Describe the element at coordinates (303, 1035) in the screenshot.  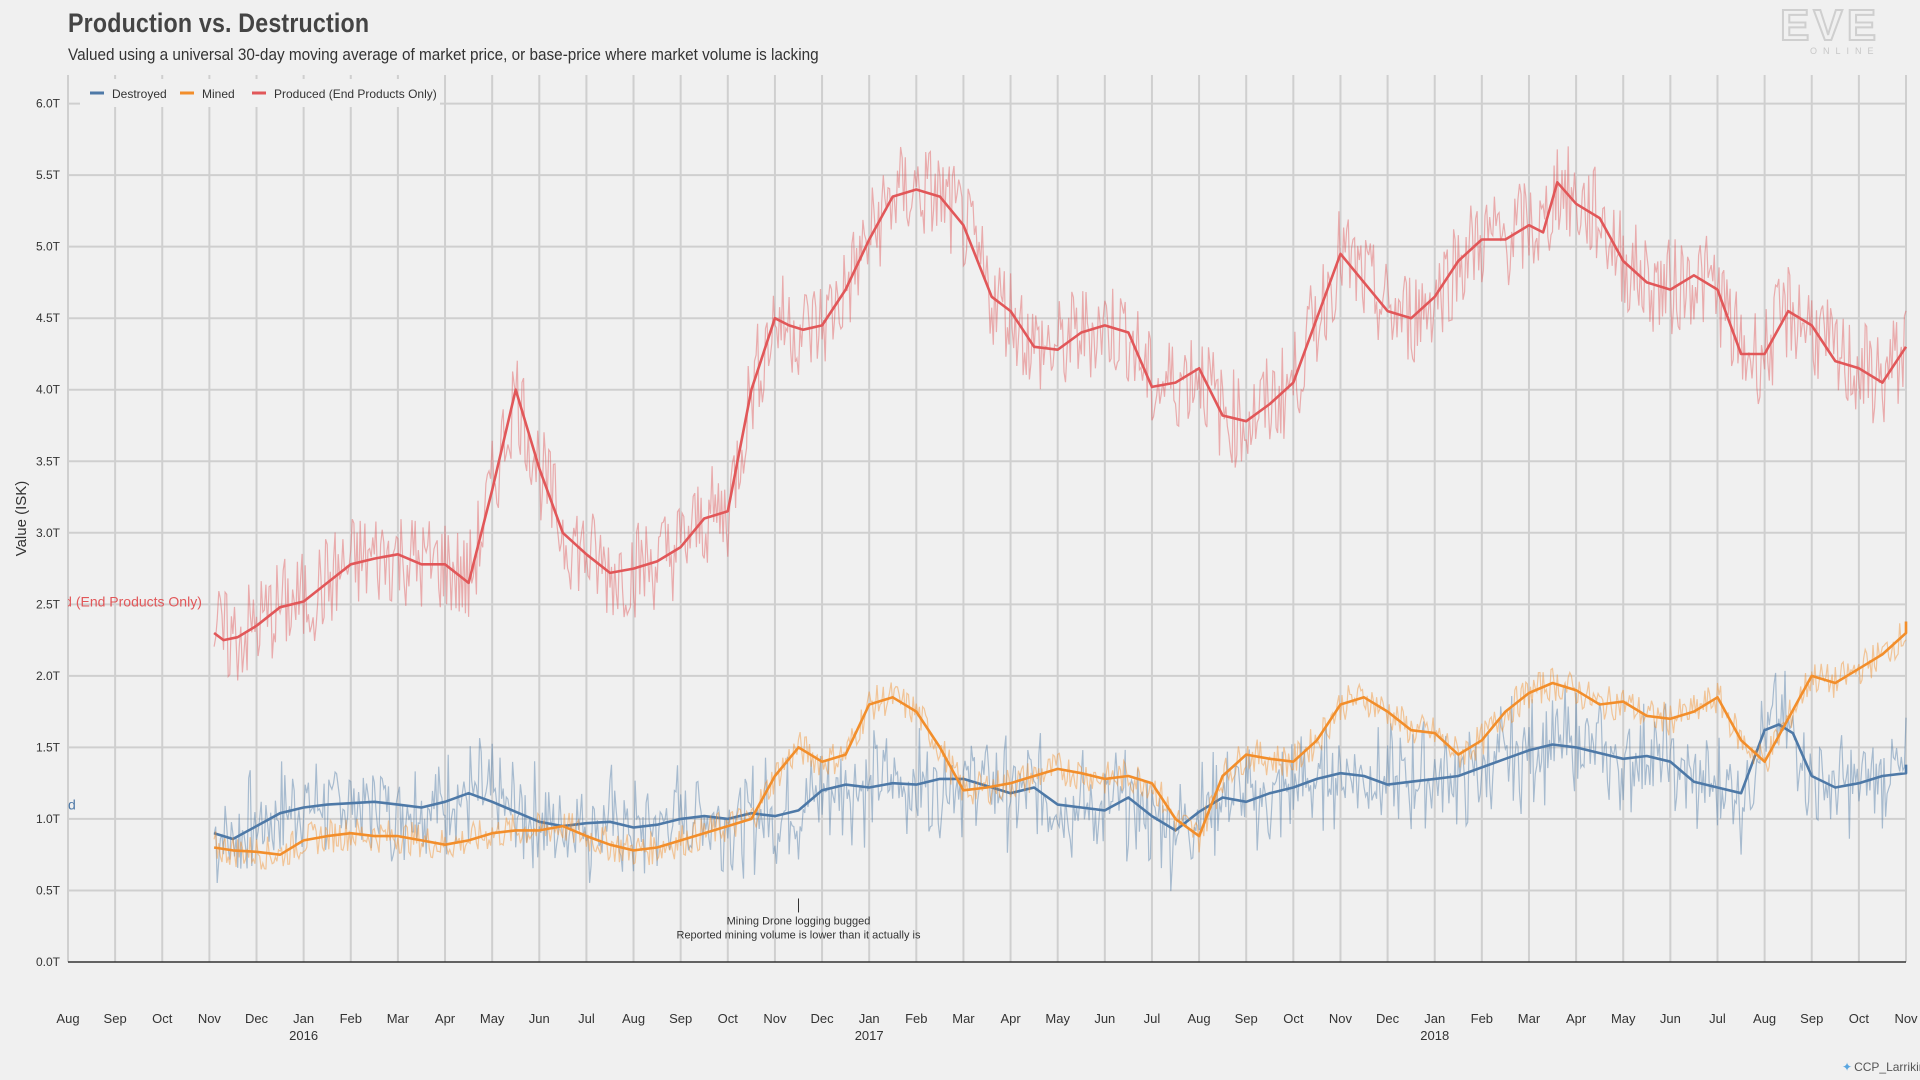
I see `x-year-label: 2016` at that location.